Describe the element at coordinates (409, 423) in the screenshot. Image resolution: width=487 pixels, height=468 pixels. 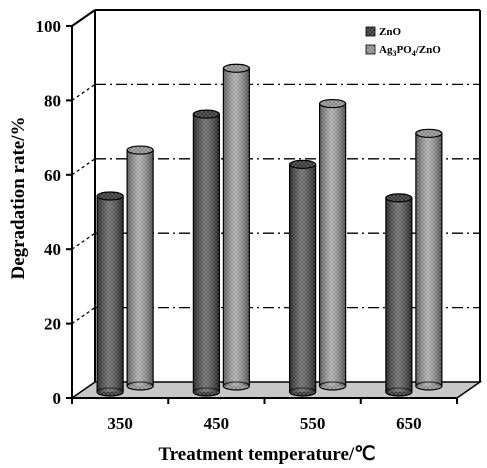
I see `x-tick-label-650: 650` at that location.